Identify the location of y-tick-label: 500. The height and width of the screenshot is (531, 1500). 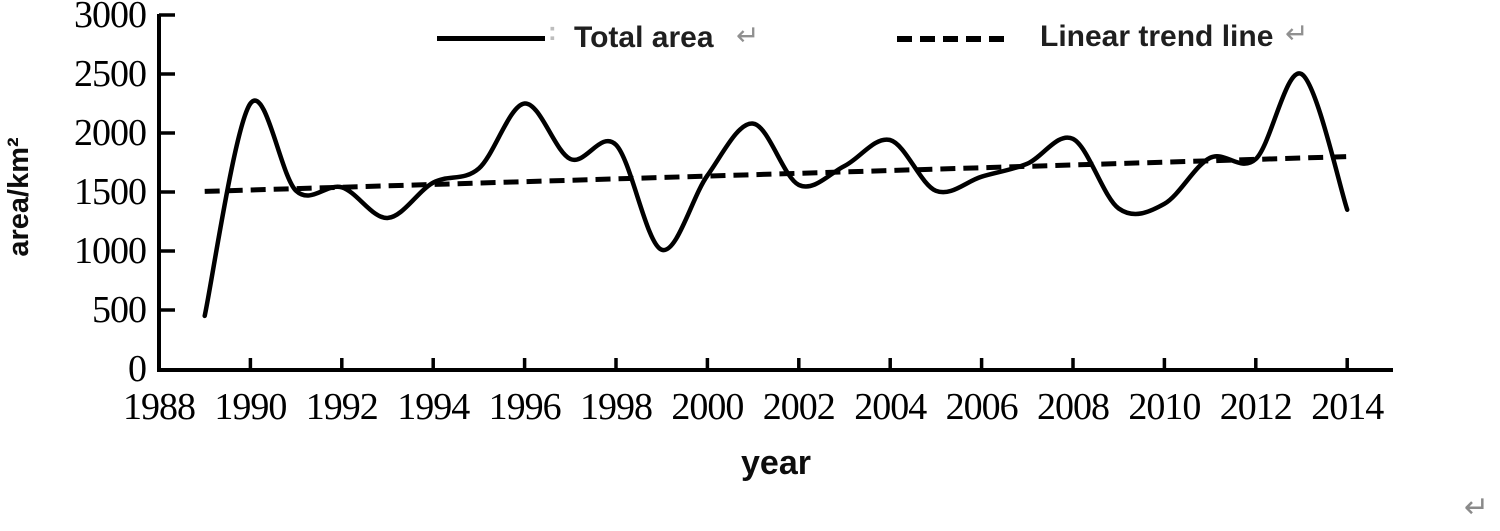
(119, 310).